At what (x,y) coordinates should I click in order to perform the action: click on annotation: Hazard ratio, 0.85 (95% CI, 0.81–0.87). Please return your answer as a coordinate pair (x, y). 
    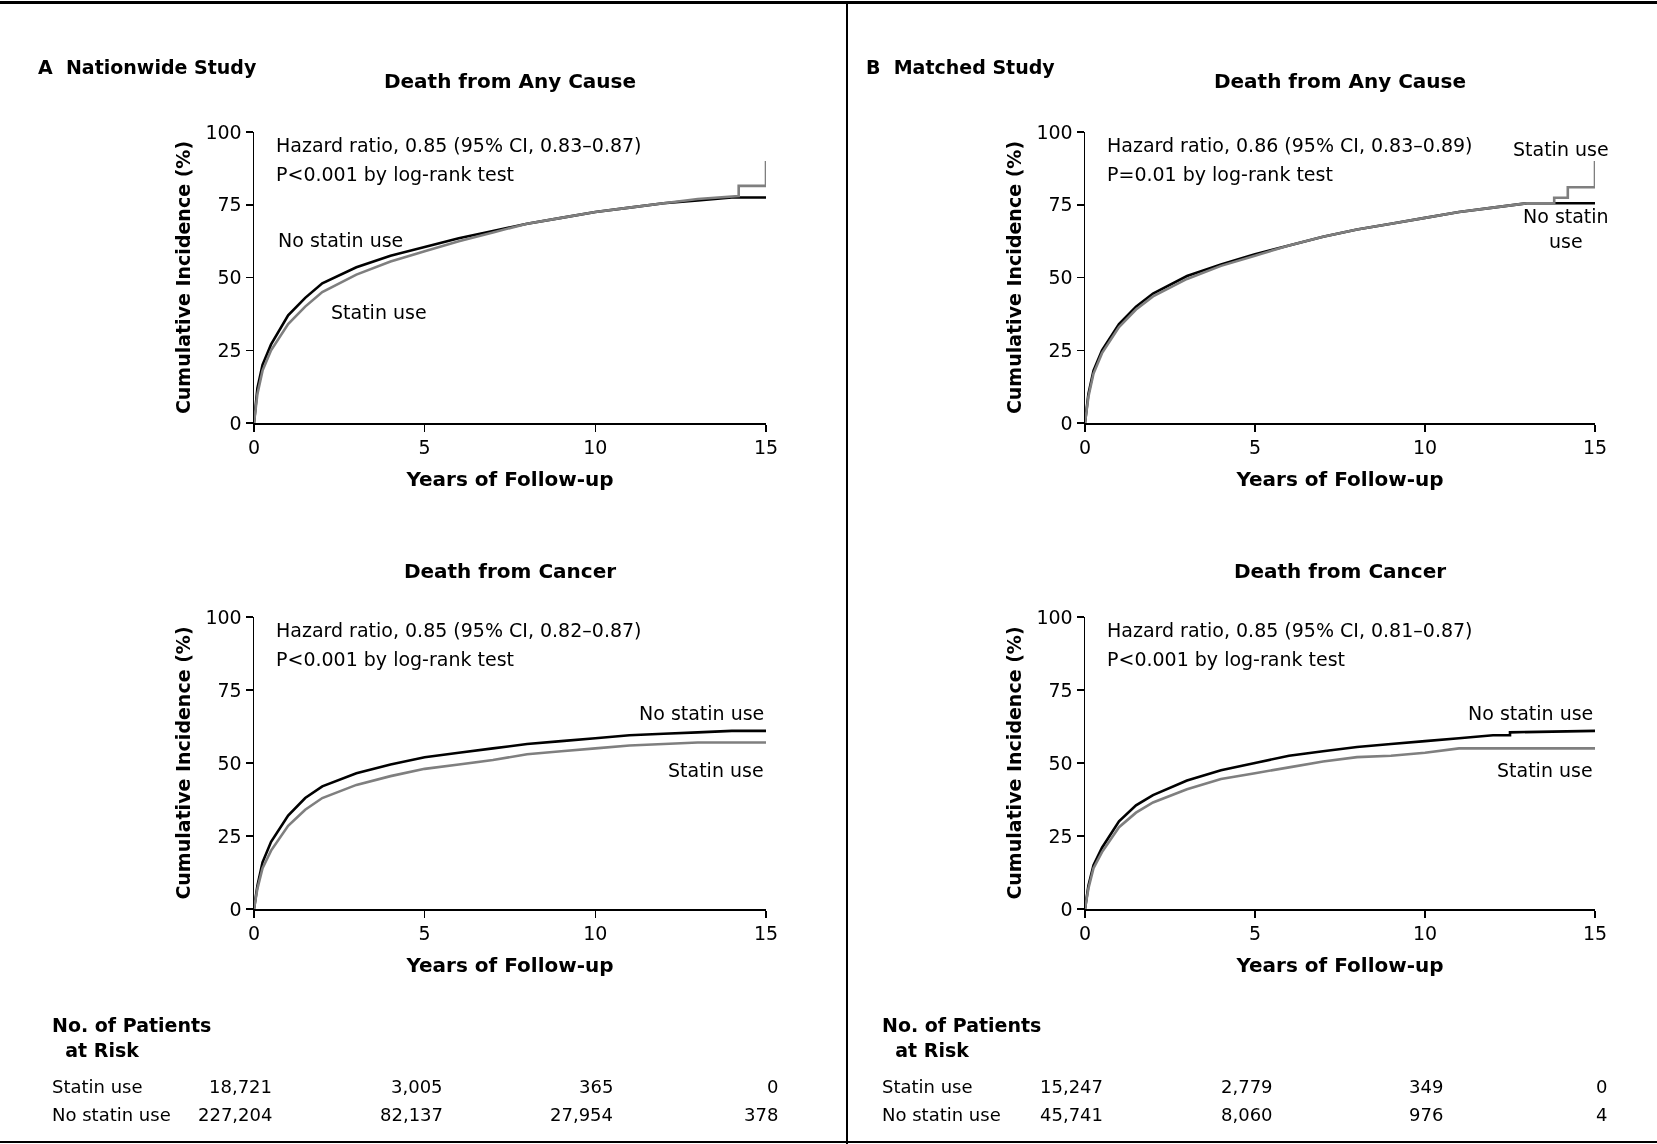
    Looking at the image, I should click on (1290, 630).